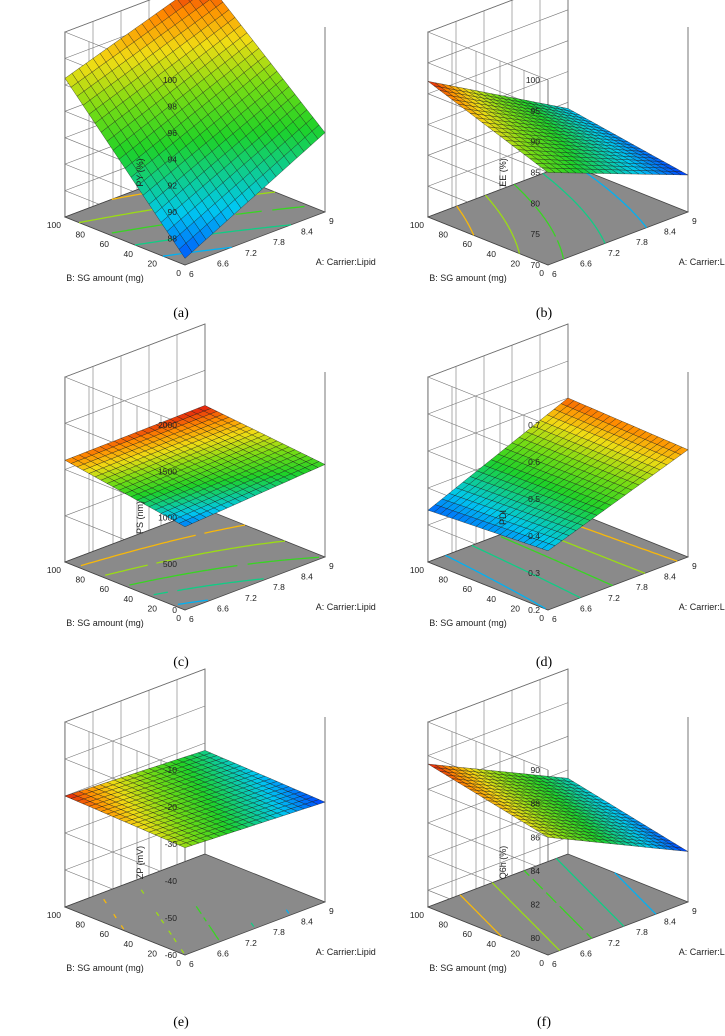  What do you see at coordinates (171, 807) in the screenshot?
I see `z-tick-label: -20` at bounding box center [171, 807].